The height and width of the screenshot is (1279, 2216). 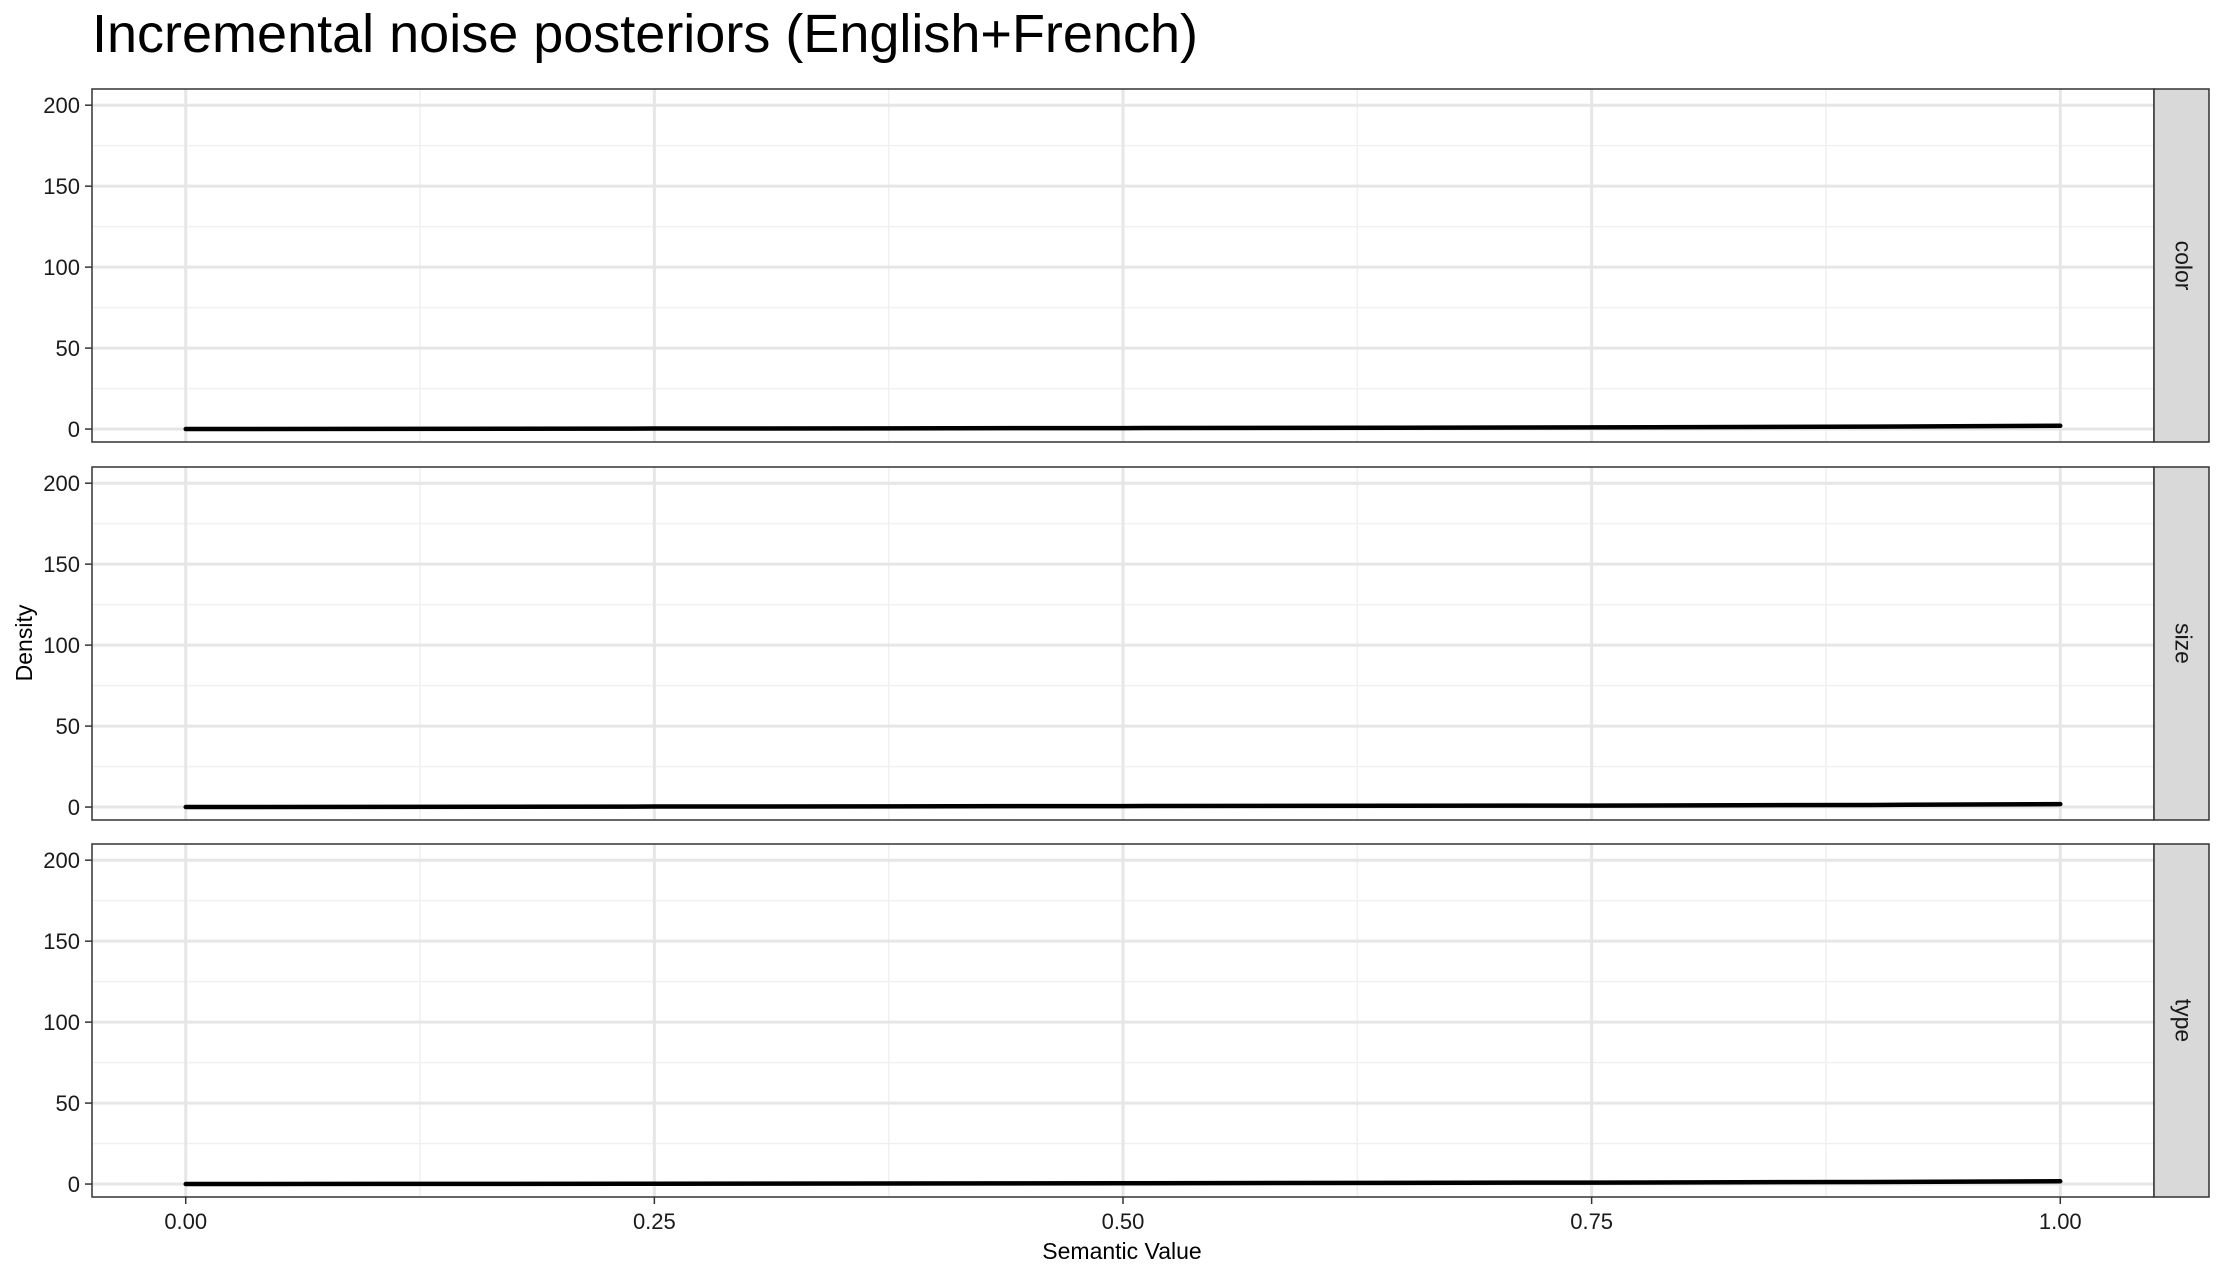 I want to click on x-tick-label: 0.25, so click(x=654, y=1221).